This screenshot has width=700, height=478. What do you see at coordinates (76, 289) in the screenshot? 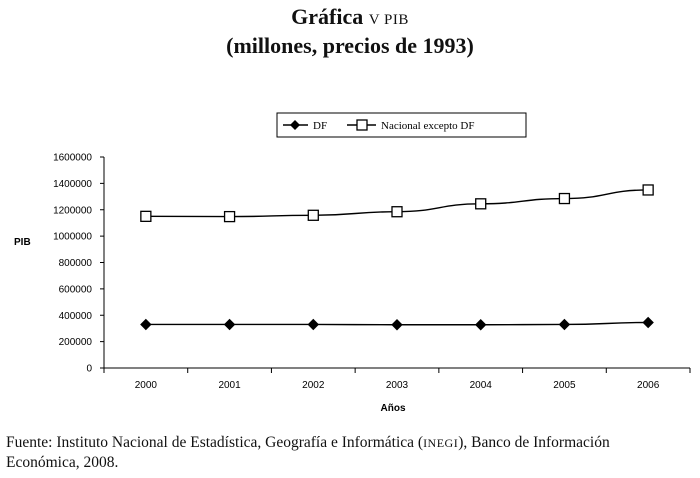
I see `y-tick-label: 600000` at bounding box center [76, 289].